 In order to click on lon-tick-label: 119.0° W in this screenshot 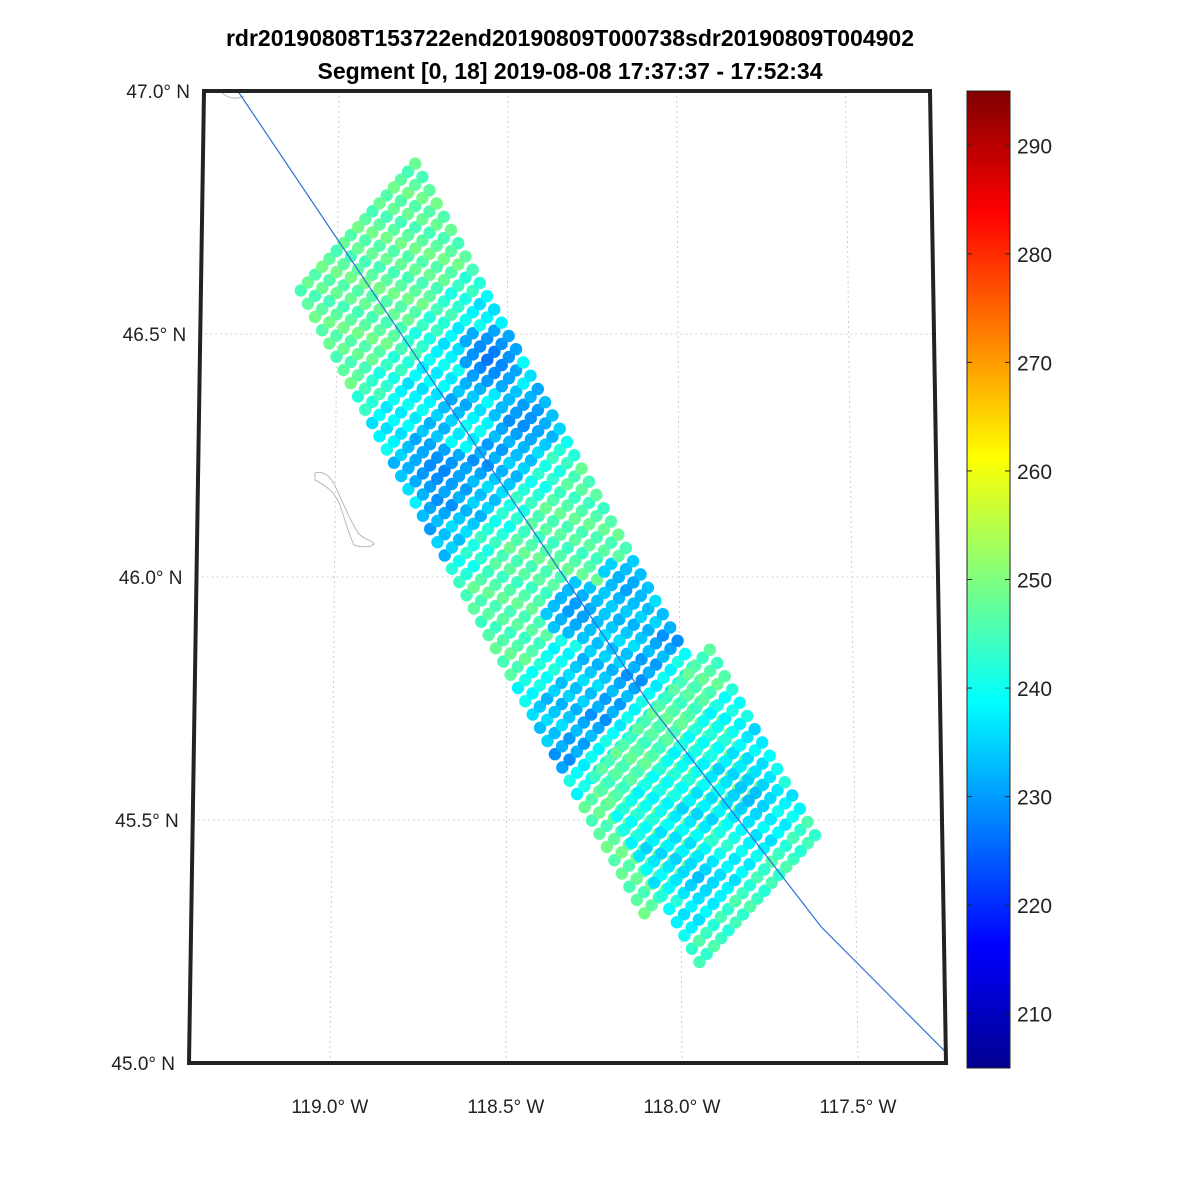, I will do `click(329, 1107)`.